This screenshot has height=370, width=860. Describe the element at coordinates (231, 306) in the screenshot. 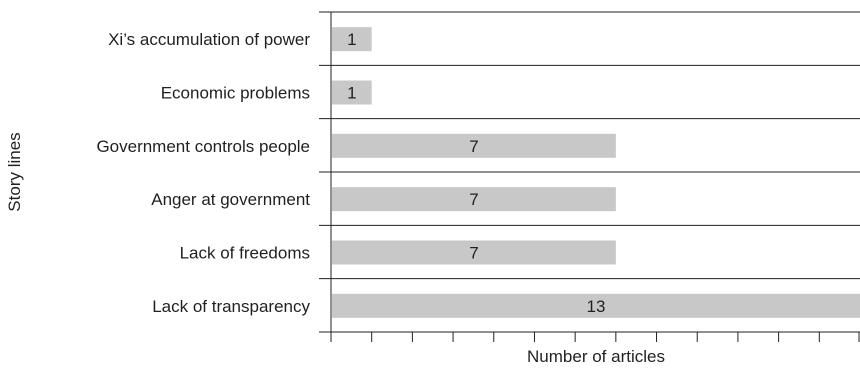

I see `category-label: Lack of transparency` at that location.